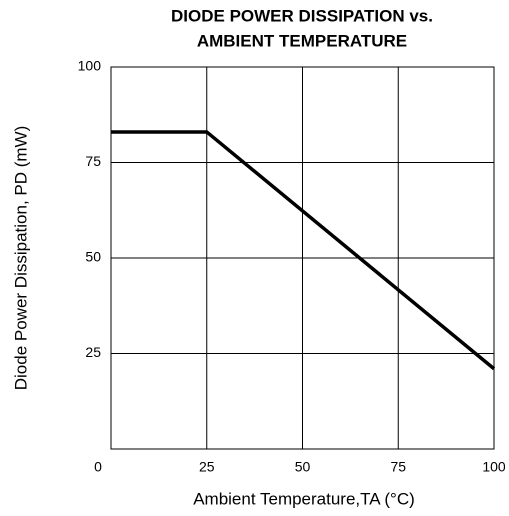  Describe the element at coordinates (494, 467) in the screenshot. I see `x-tick-label: 100` at that location.